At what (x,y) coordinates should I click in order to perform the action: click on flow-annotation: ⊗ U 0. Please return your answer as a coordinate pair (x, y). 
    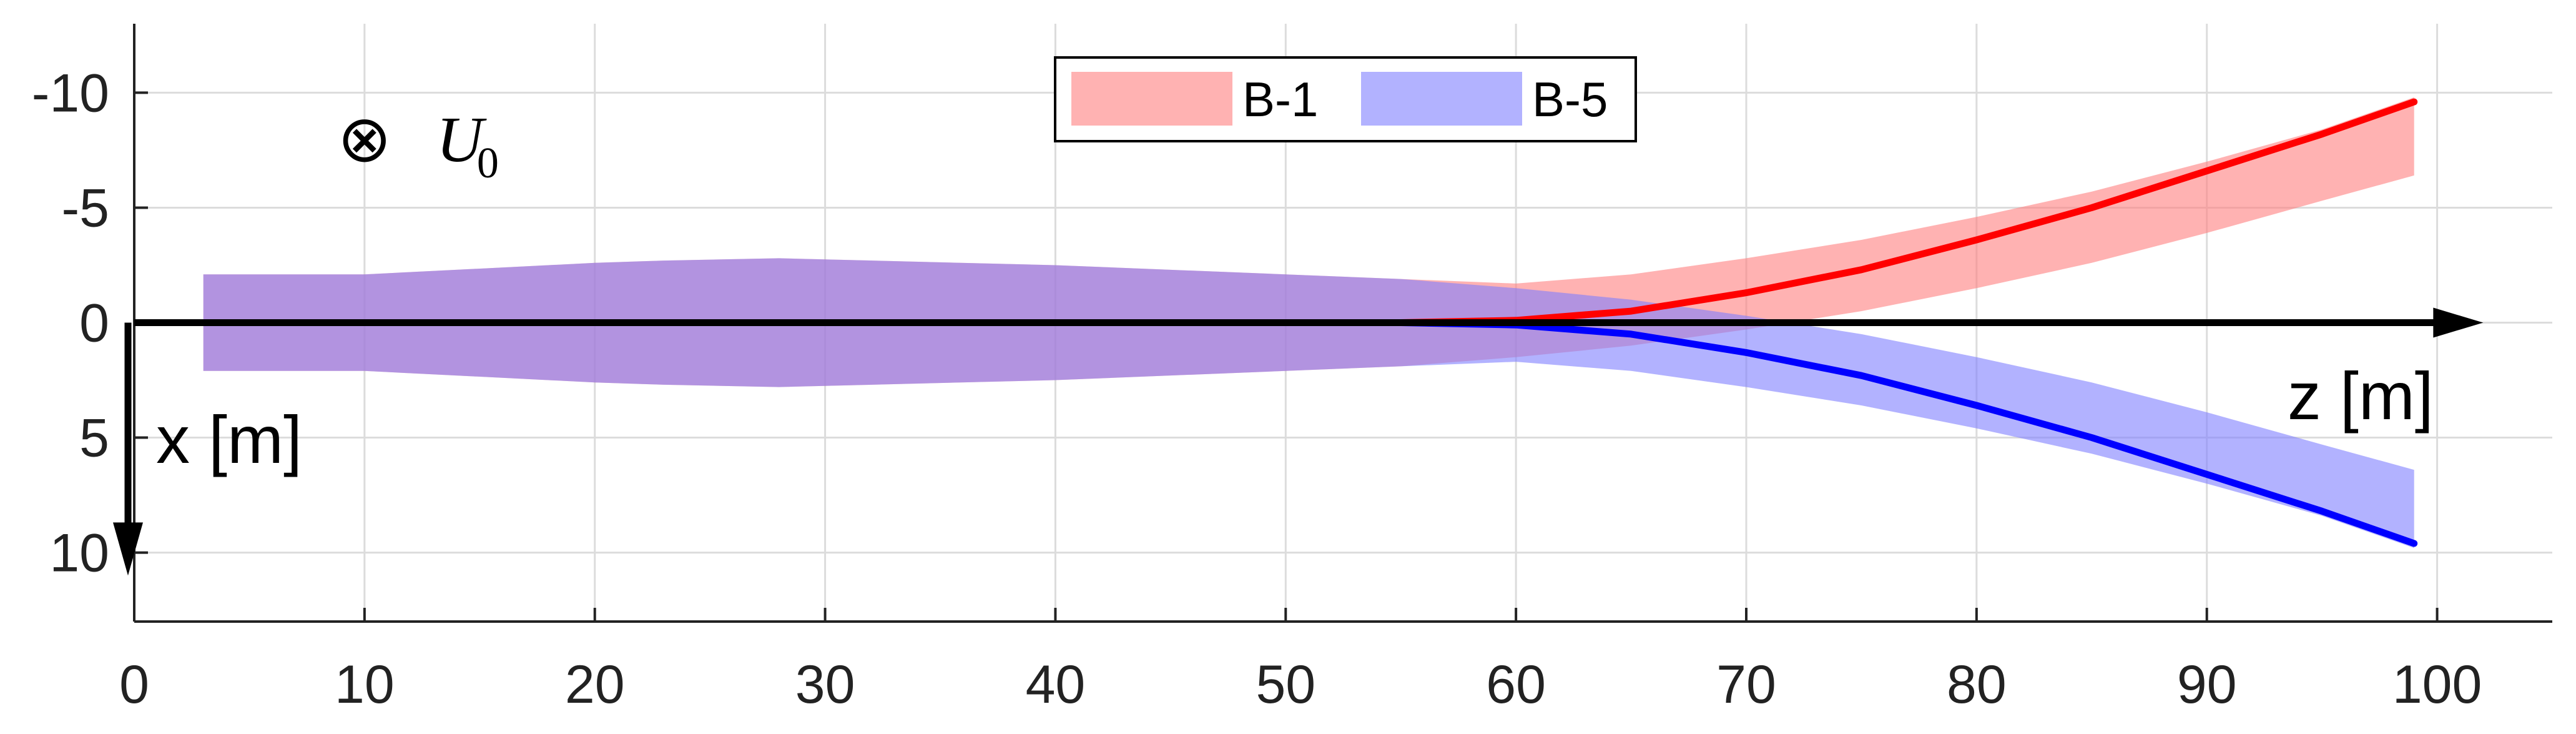
    Looking at the image, I should click on (418, 144).